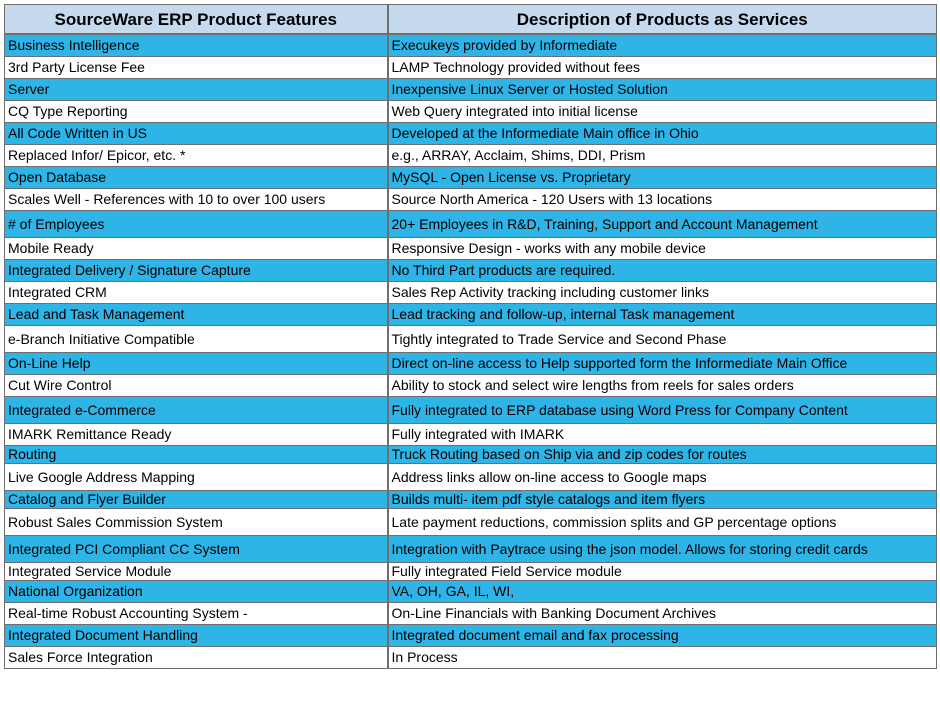 This screenshot has width=940, height=702. What do you see at coordinates (196, 521) in the screenshot?
I see `feature-cell: Robust Sales Commission System` at bounding box center [196, 521].